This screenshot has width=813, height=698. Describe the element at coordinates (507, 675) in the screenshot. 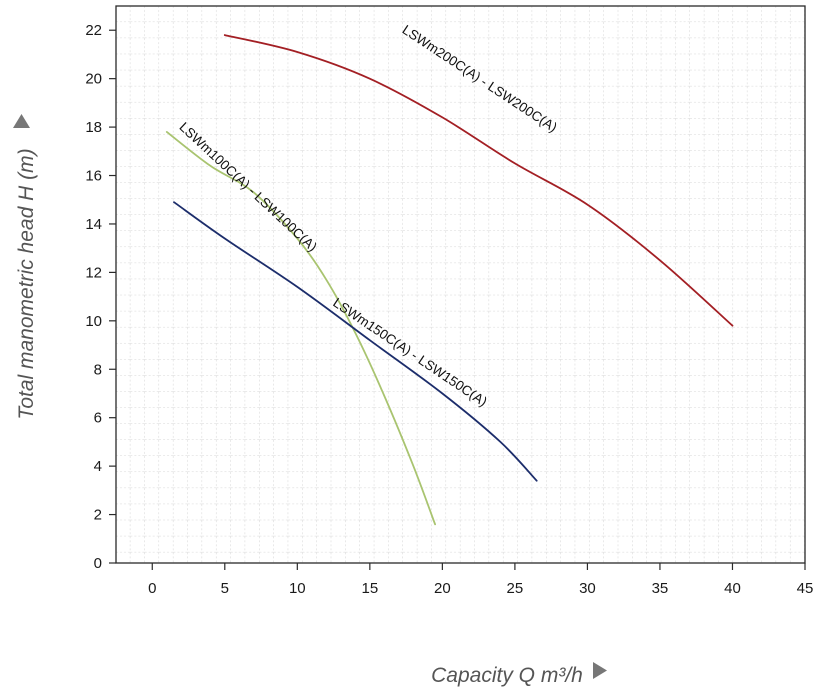

I see `x-axis-title: Capacity Q m³/h` at that location.